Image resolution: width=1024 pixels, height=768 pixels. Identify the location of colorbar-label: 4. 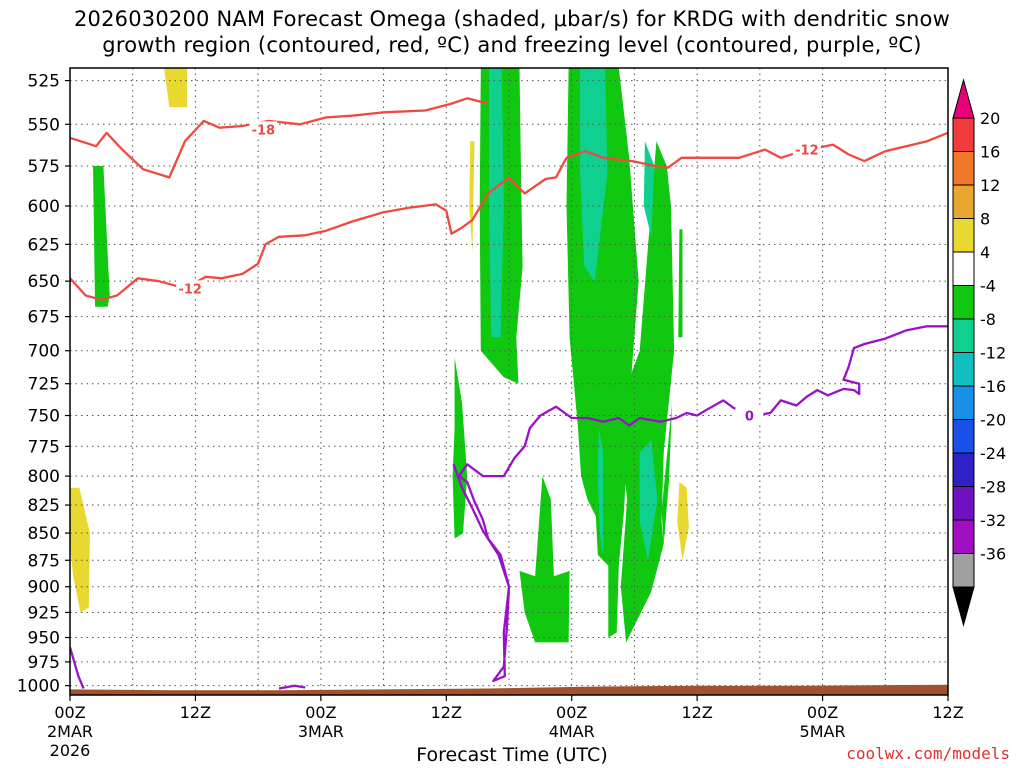
(985, 252).